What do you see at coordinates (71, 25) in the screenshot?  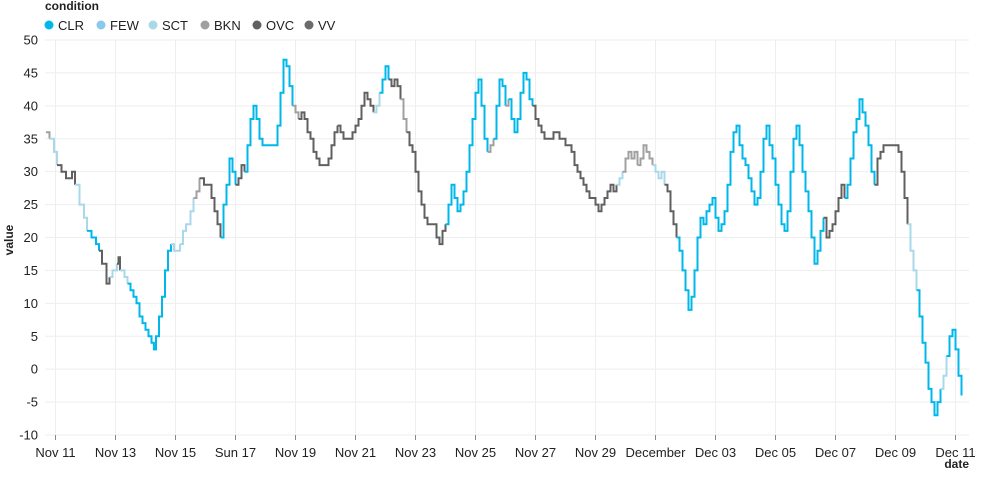 I see `legend-label-clr: CLR` at bounding box center [71, 25].